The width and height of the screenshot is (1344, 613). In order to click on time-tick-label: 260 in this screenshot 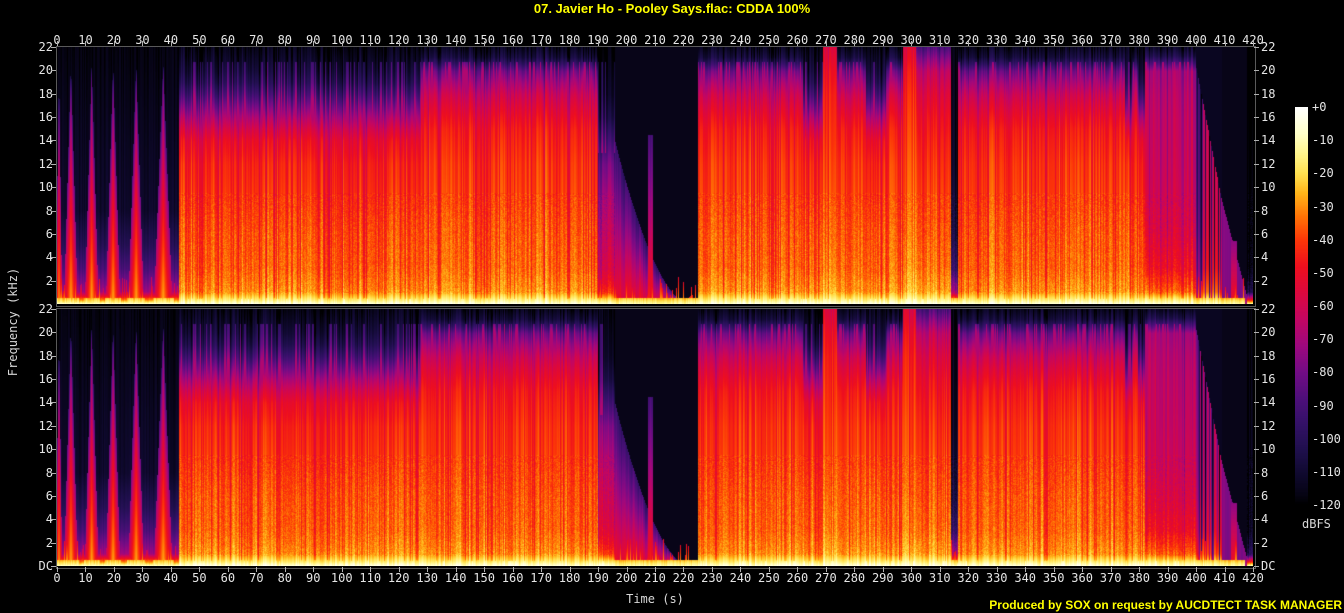, I will do `click(797, 578)`.